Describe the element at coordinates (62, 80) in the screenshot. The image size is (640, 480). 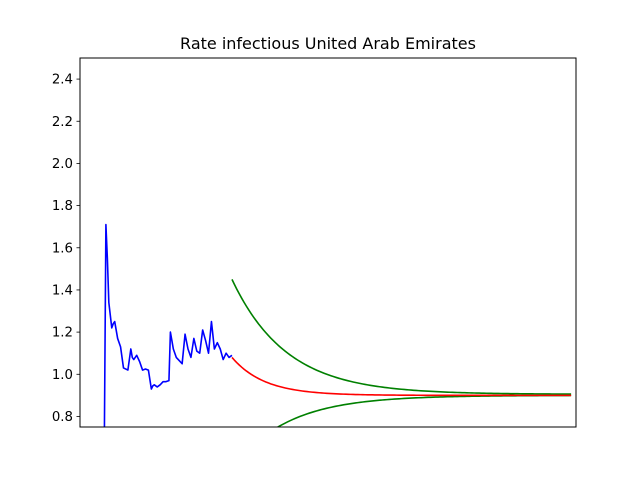
I see `y-tick-label: 2.4` at that location.